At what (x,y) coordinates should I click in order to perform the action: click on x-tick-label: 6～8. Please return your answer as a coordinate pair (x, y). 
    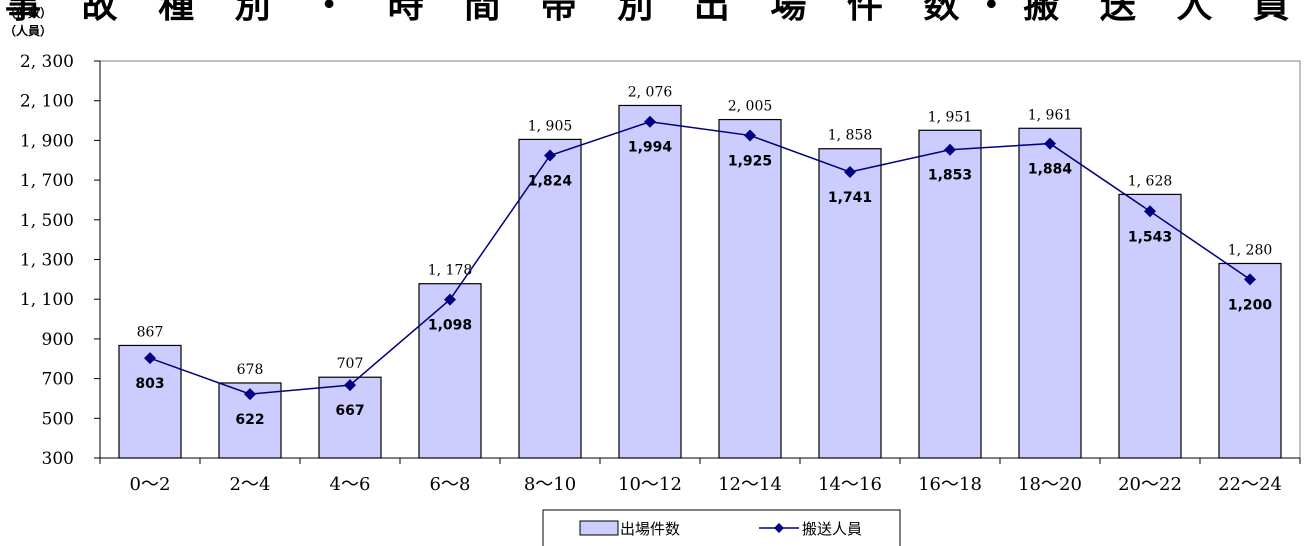
    Looking at the image, I should click on (450, 484).